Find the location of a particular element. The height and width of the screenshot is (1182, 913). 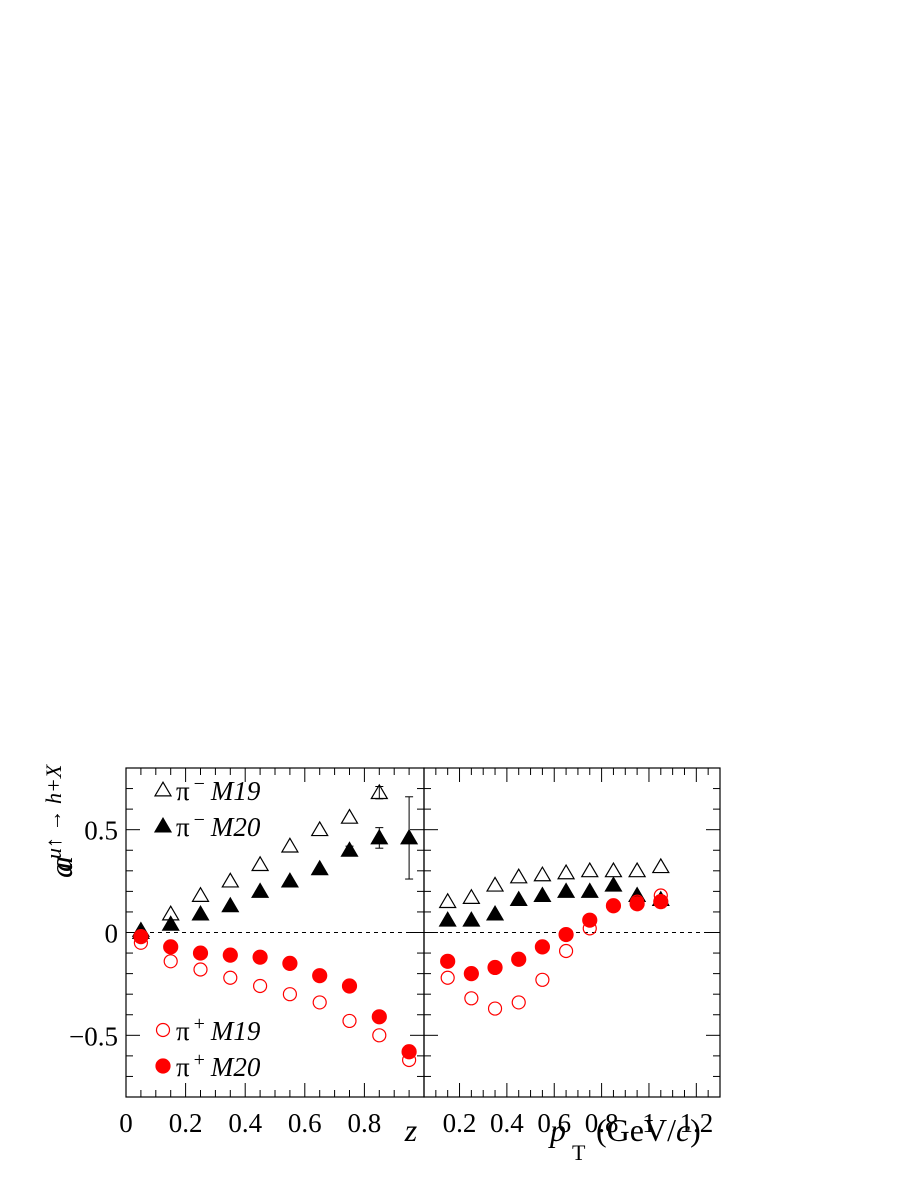

x-tick-label: 0 is located at coordinates (126, 1123).